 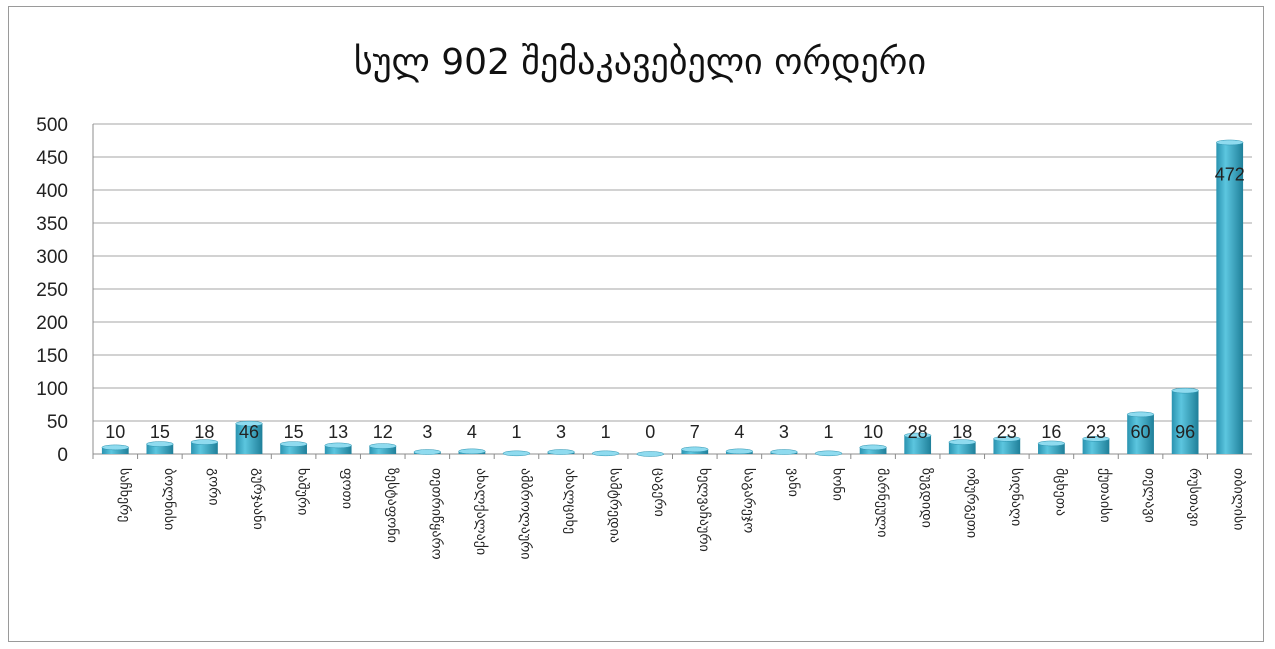 What do you see at coordinates (704, 510) in the screenshot?
I see `x-tick-label: ხელვაჩაური` at bounding box center [704, 510].